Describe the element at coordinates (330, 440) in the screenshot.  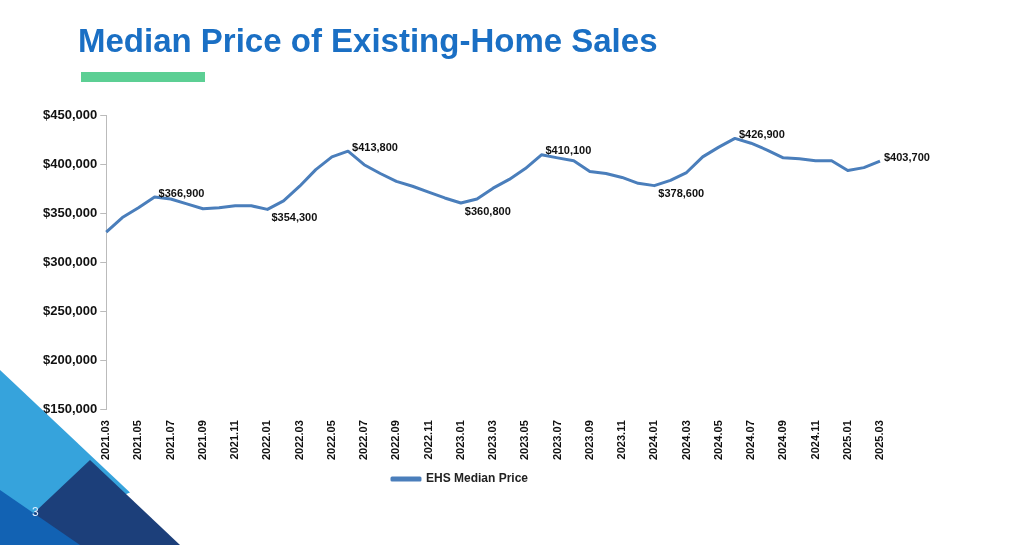
I see `x-tick-label: 2022.05` at that location.